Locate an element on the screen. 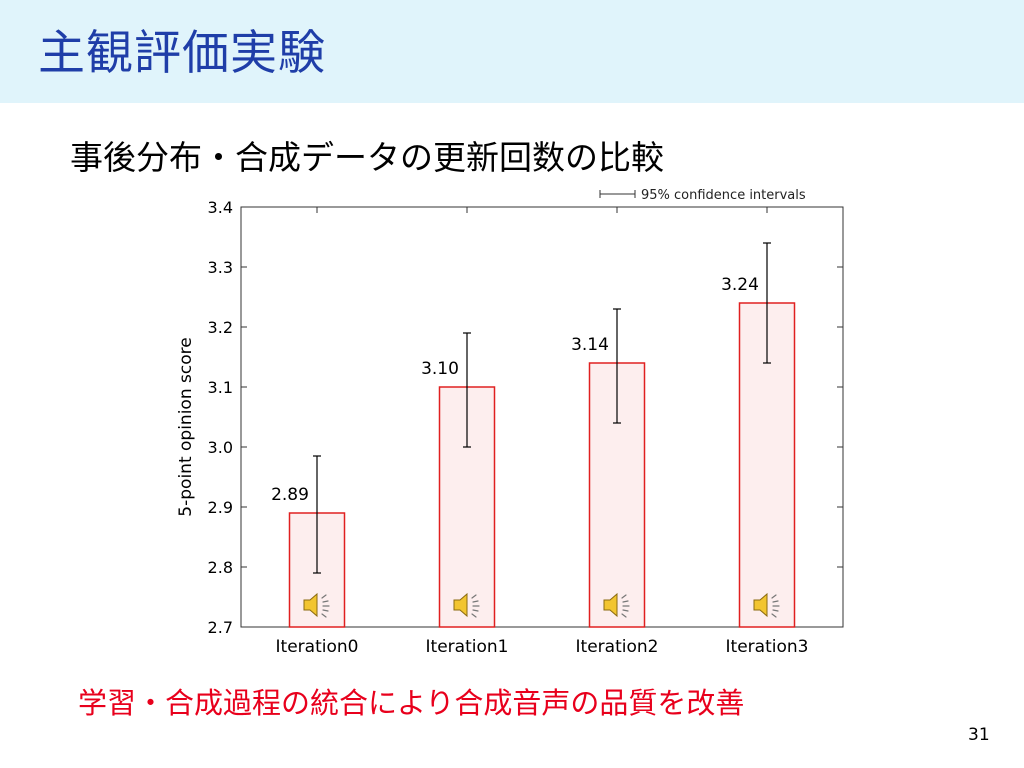  legend-label: 95% confidence intervals is located at coordinates (723, 195).